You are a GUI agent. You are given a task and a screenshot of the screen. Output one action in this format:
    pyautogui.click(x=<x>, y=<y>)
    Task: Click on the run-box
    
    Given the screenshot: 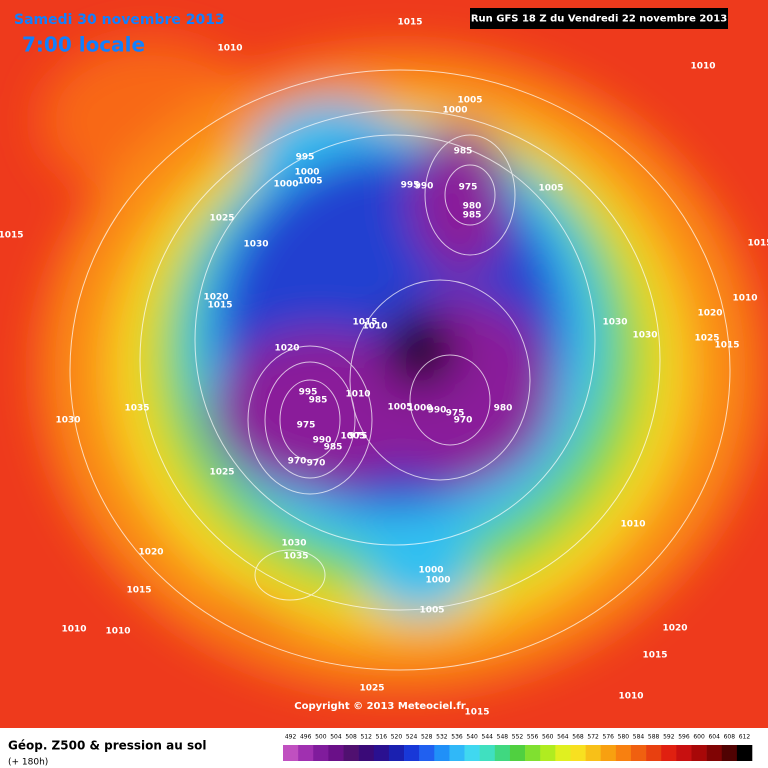 What is the action you would take?
    pyautogui.click(x=599, y=18)
    